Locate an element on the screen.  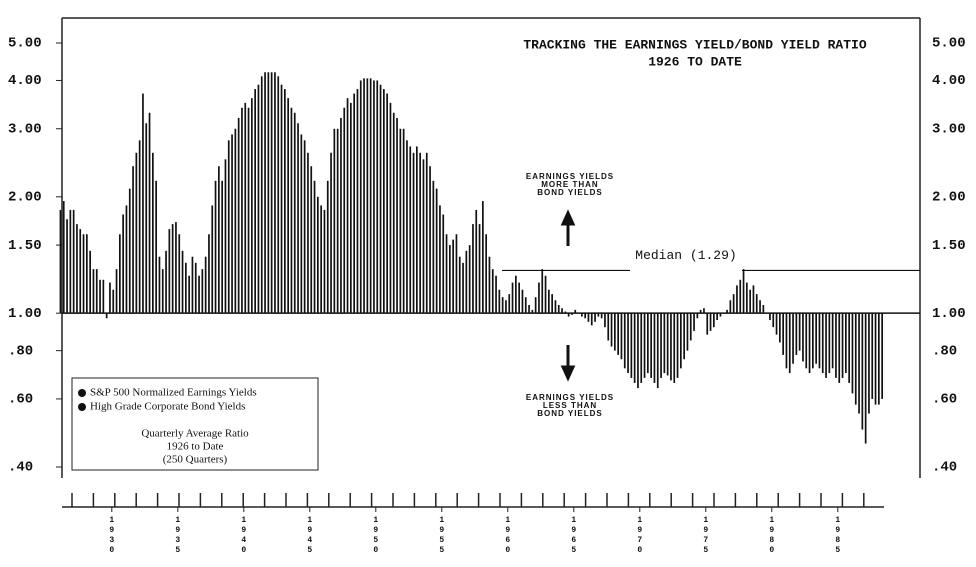
median-label-bg is located at coordinates (686, 264).